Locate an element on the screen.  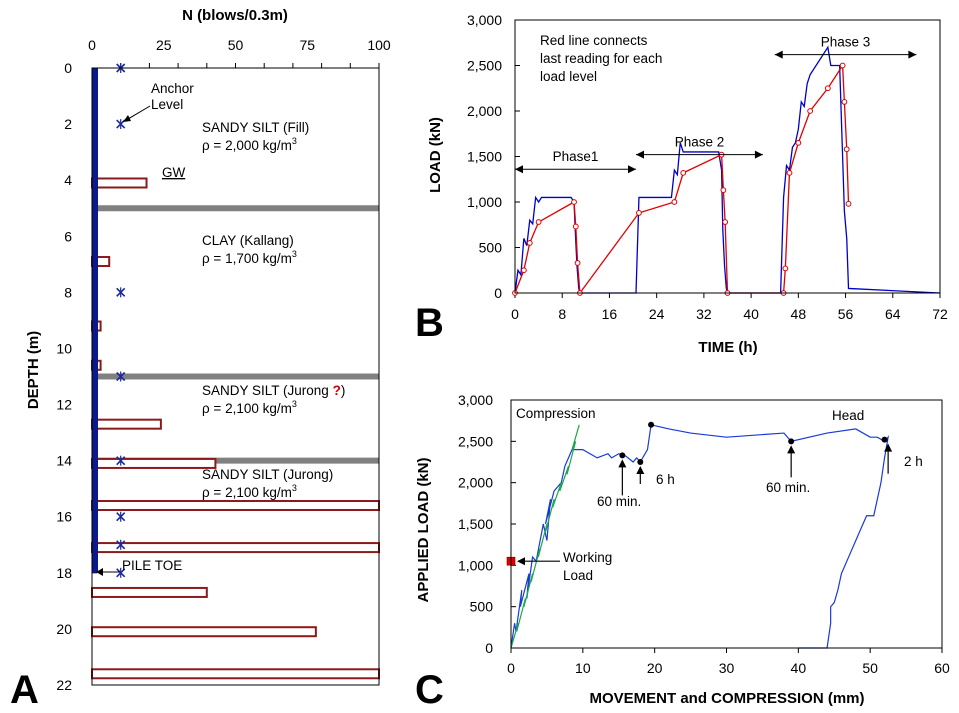
panel-b-y-tick-label: 2,500 is located at coordinates (484, 66).